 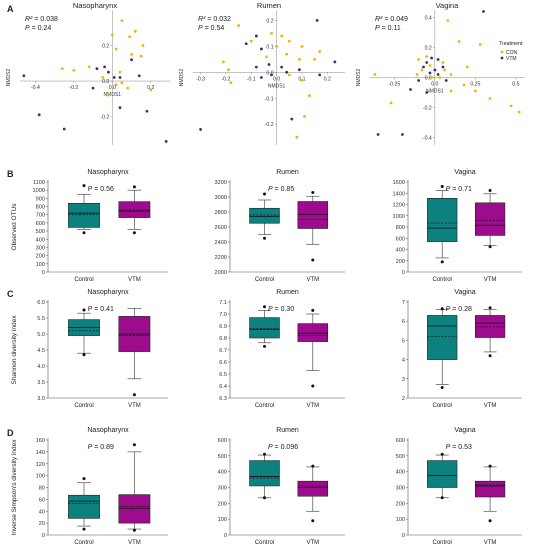 What do you see at coordinates (39, 191) in the screenshot?
I see `y-tick-label: 1000` at bounding box center [39, 191].